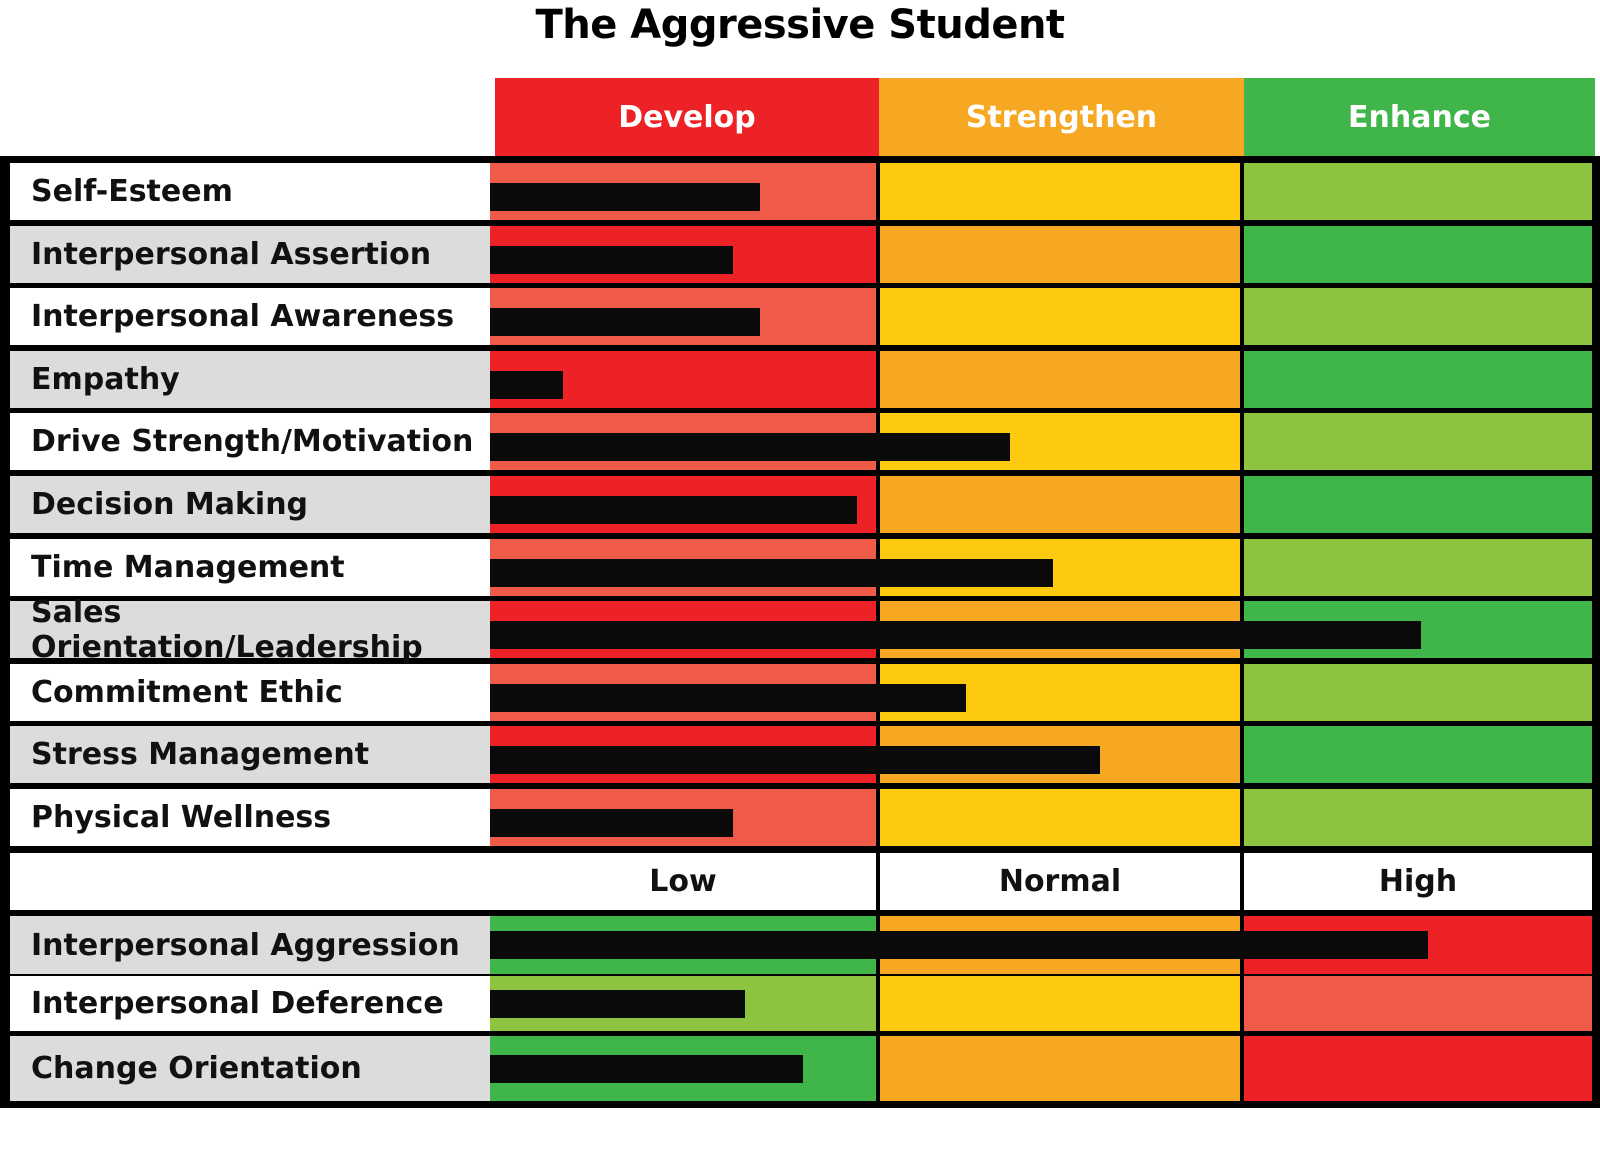 The height and width of the screenshot is (1161, 1600). Describe the element at coordinates (800, 25) in the screenshot. I see `chart-title: The Aggressive Student` at that location.